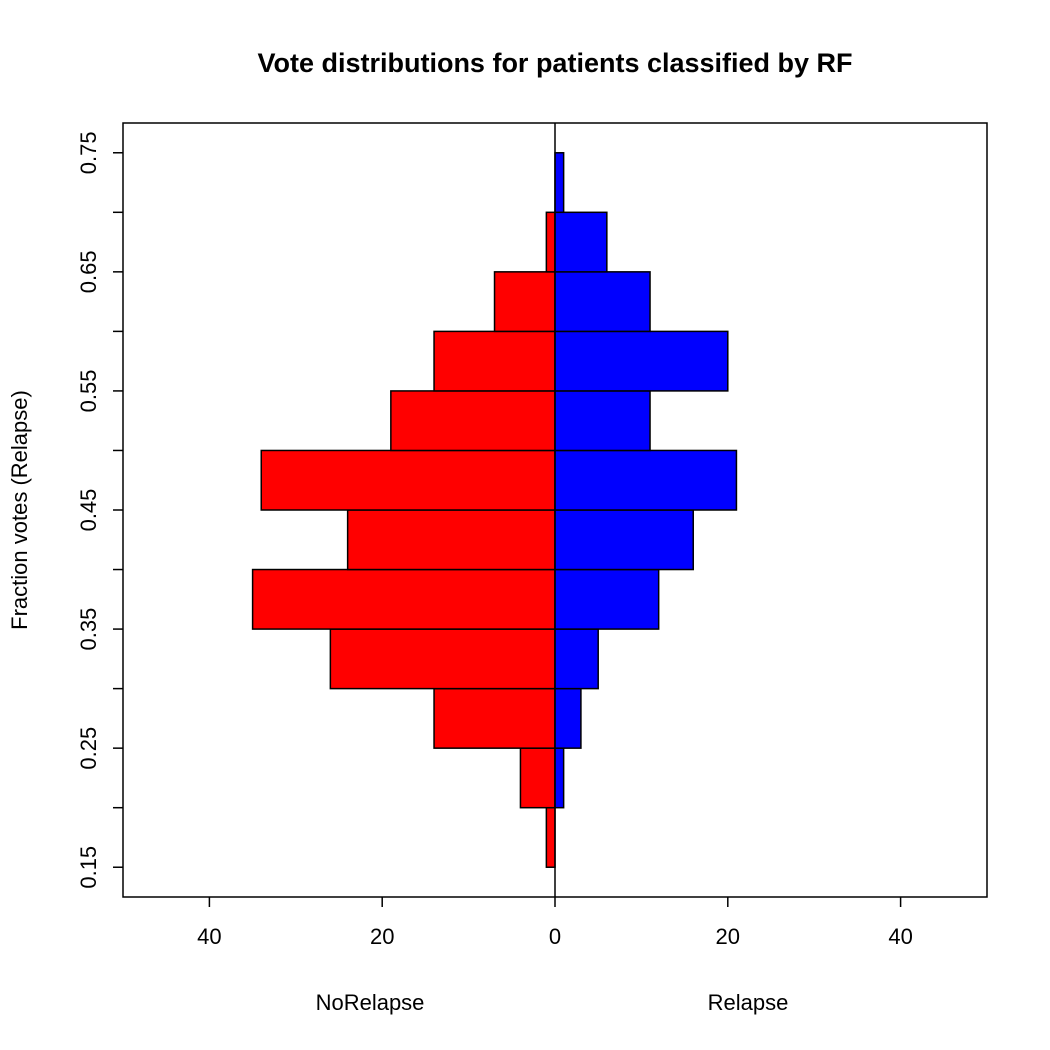  Describe the element at coordinates (88, 391) in the screenshot. I see `y-tick-label: 0.55` at that location.